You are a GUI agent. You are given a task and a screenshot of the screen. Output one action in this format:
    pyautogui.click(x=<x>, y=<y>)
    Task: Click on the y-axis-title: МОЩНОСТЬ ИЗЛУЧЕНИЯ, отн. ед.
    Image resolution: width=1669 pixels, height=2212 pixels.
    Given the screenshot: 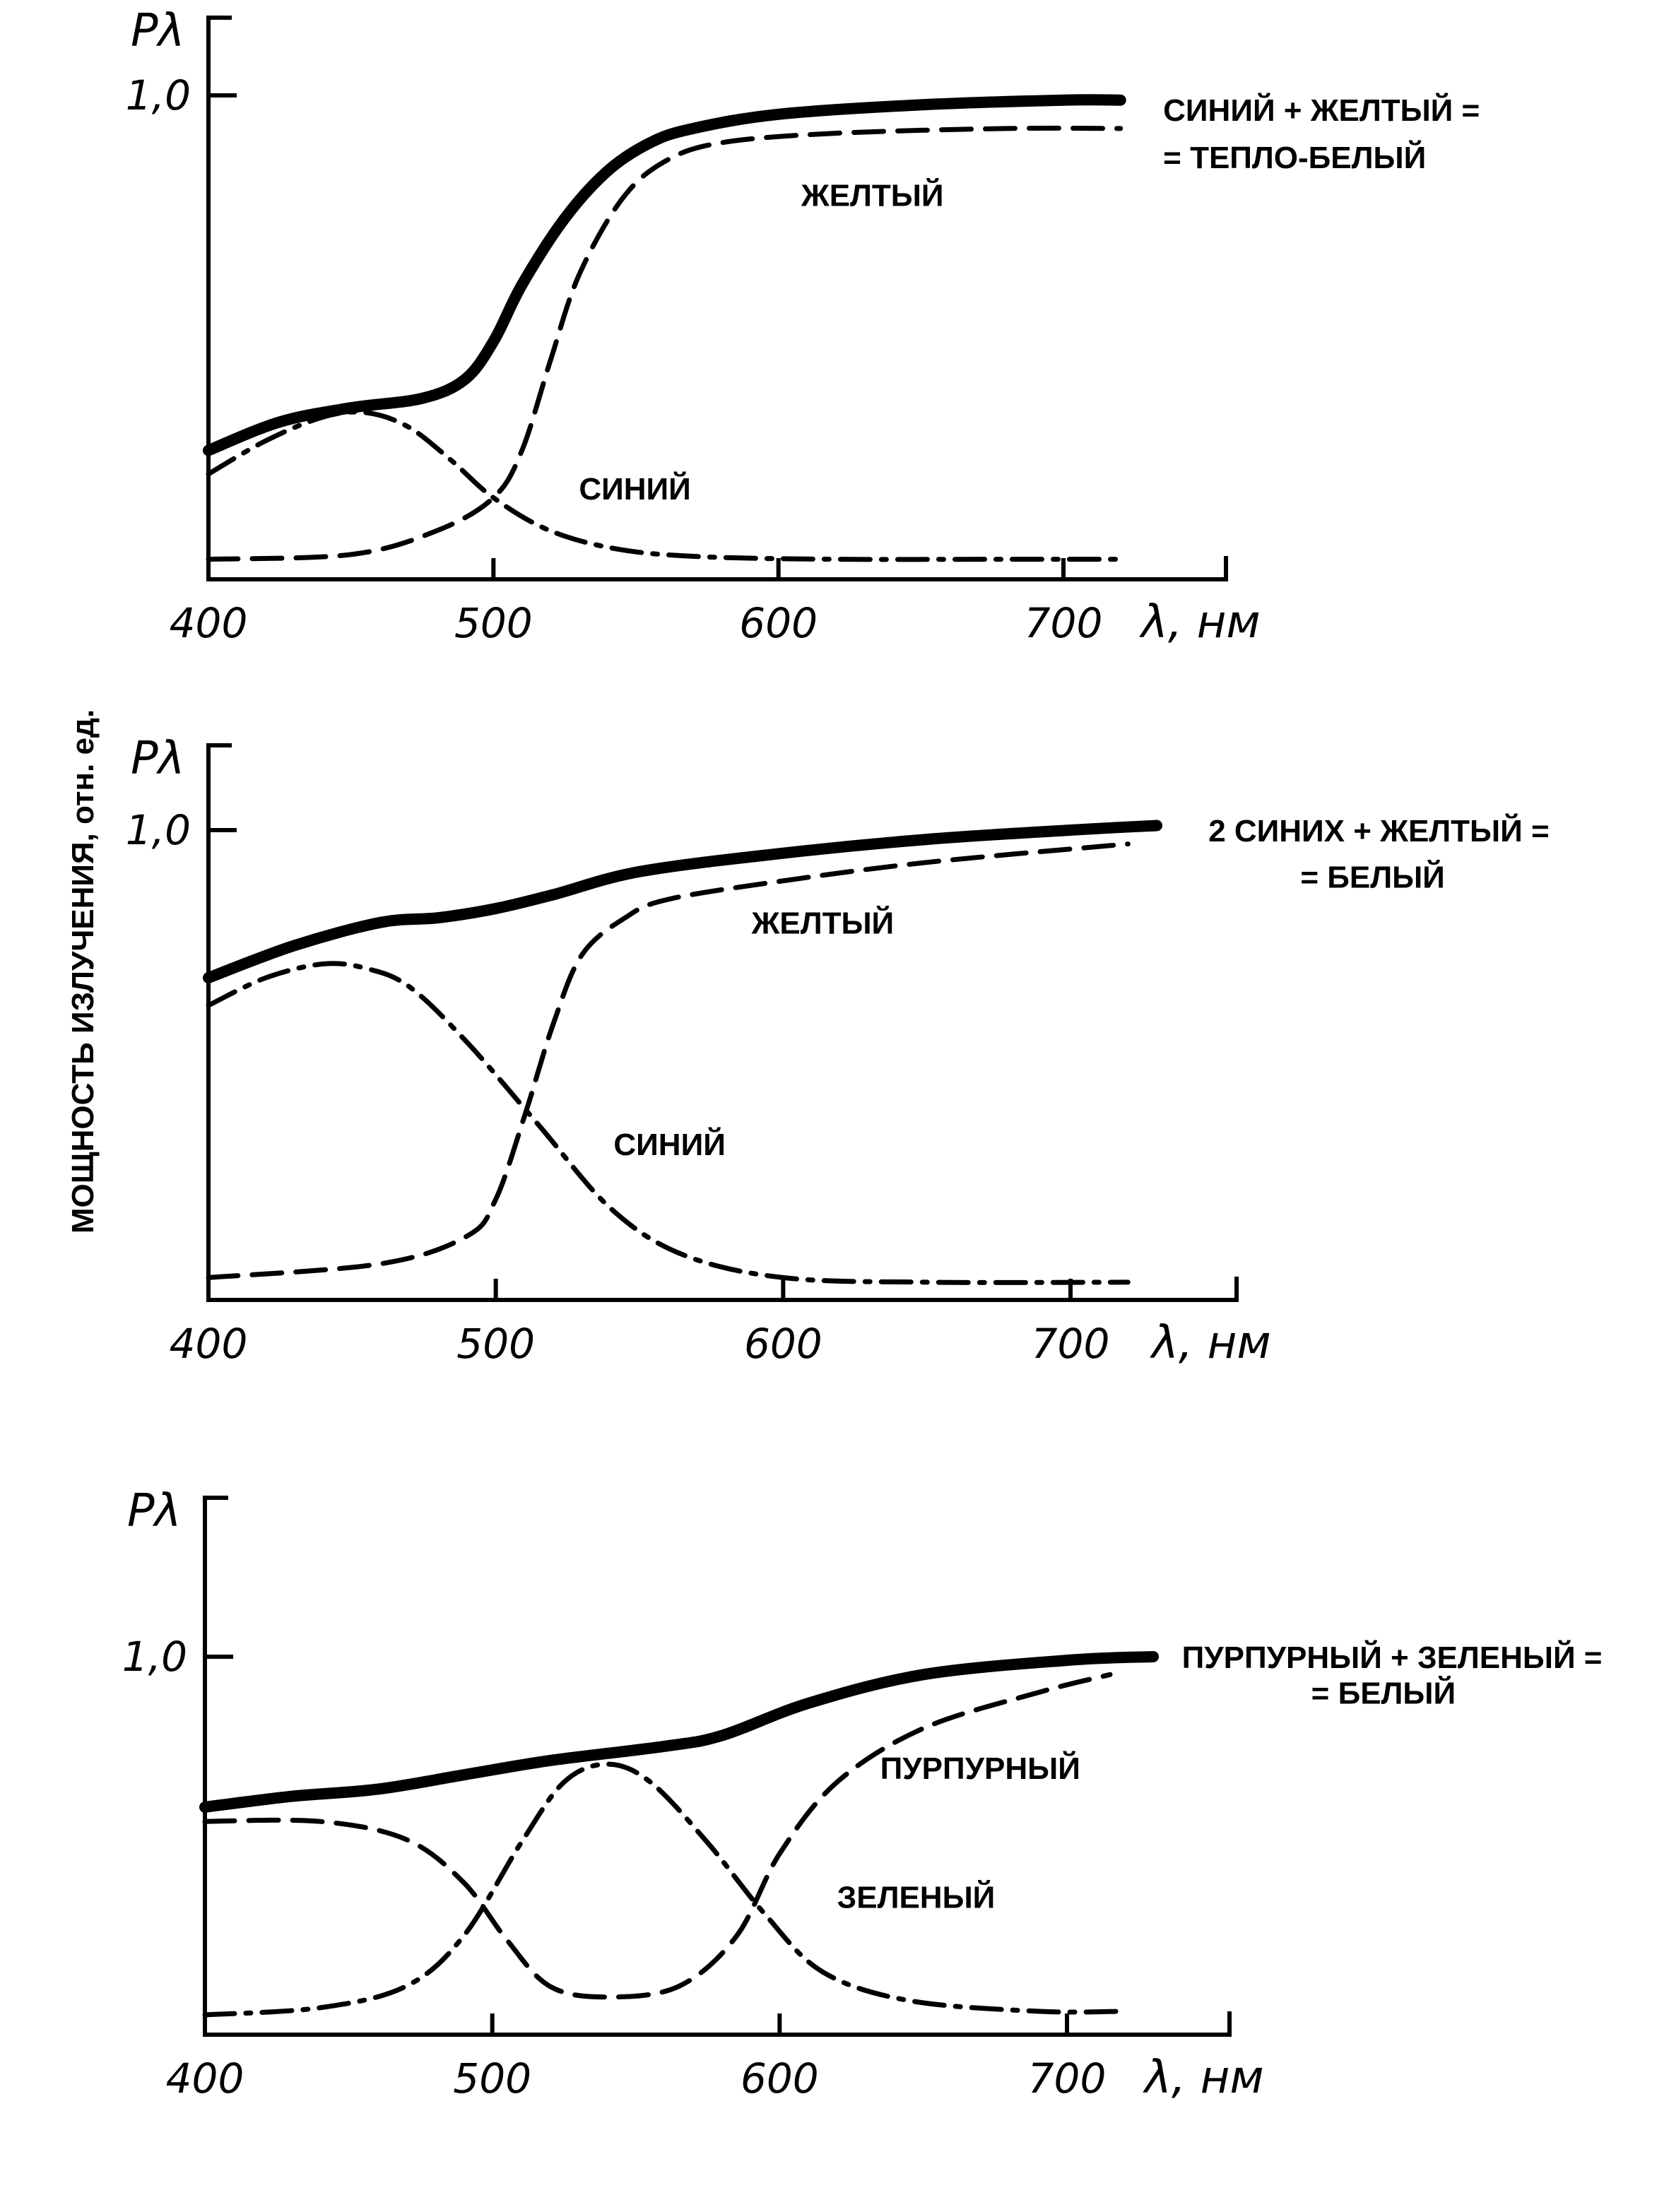 What is the action you would take?
    pyautogui.click(x=83, y=971)
    